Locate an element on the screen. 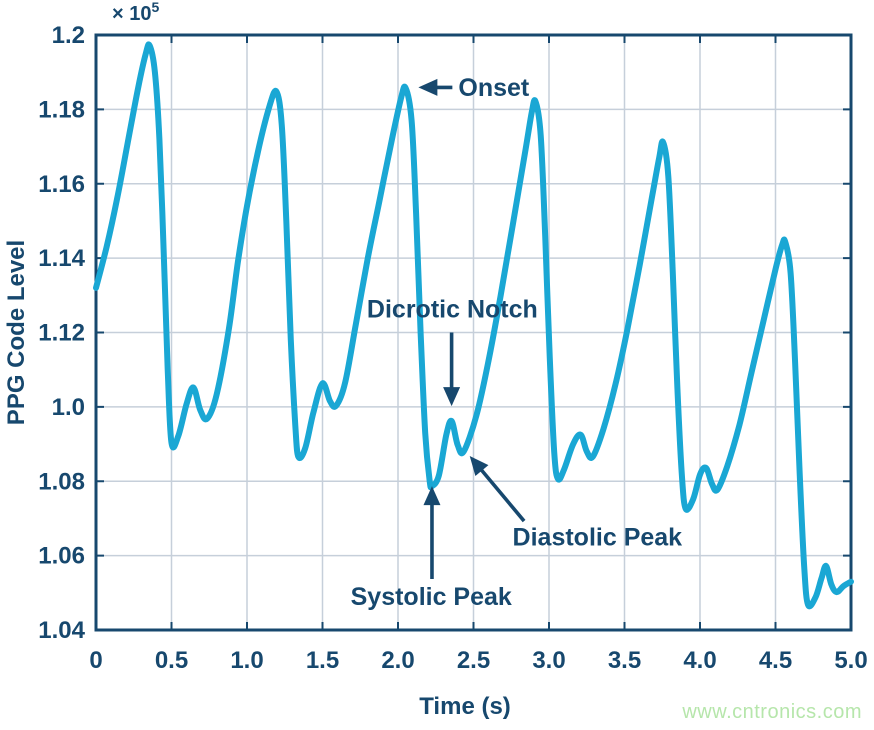 The width and height of the screenshot is (874, 730). x-axis-label: Time (s) is located at coordinates (465, 706).